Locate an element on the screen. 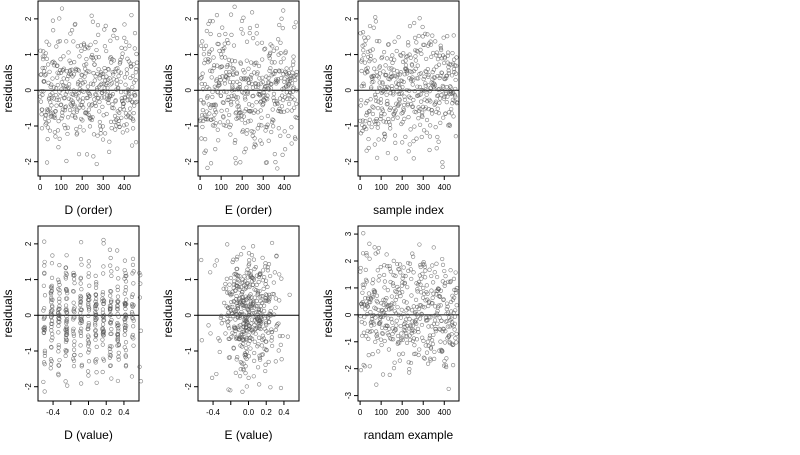  y-axis-label: residuals is located at coordinates (328, 313).